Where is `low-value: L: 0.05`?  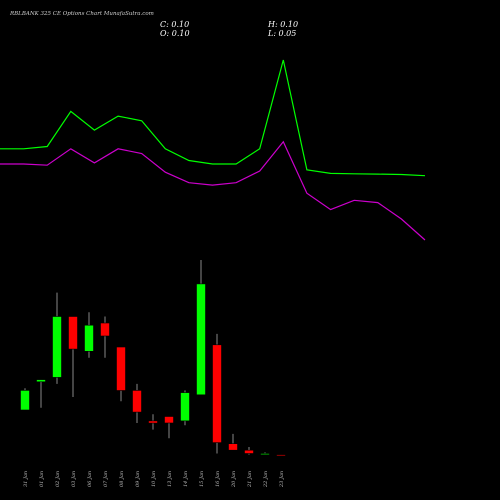 low-value: L: 0.05 is located at coordinates (281, 33).